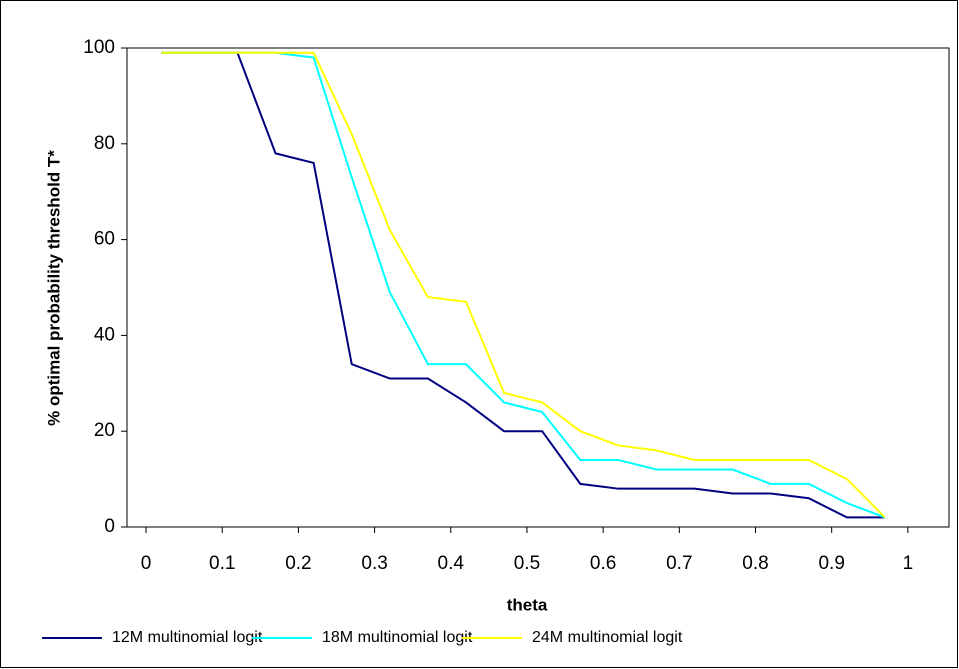 The image size is (959, 669). I want to click on y-tick-label: 60, so click(104, 239).